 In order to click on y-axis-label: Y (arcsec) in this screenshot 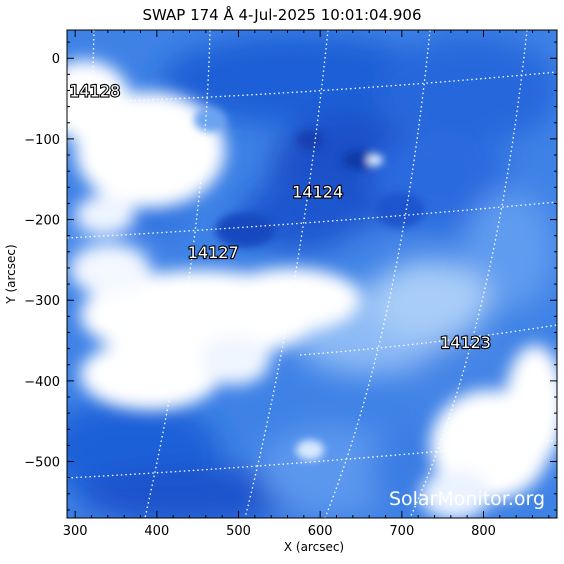, I will do `click(11, 274)`.